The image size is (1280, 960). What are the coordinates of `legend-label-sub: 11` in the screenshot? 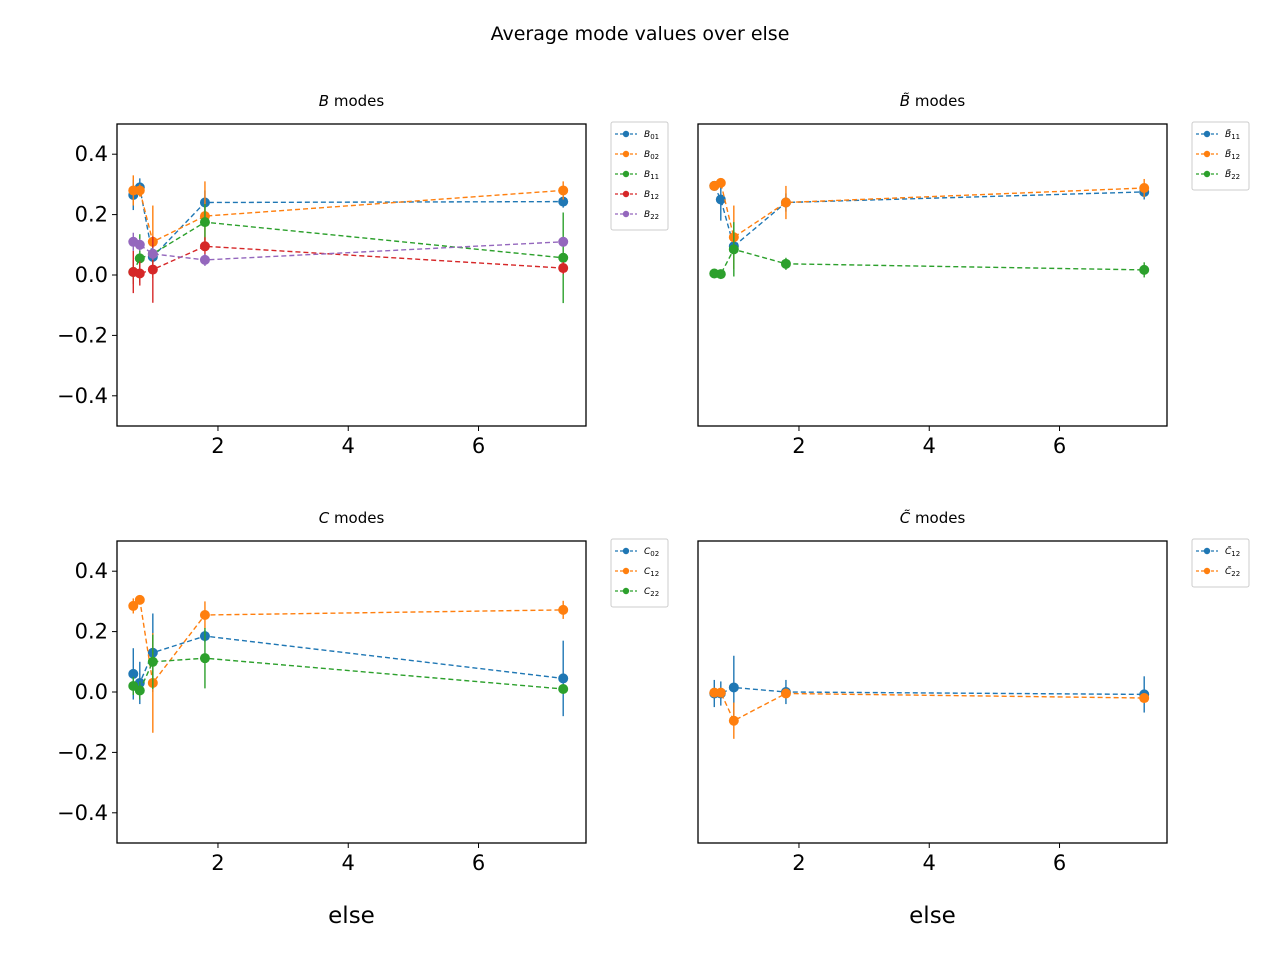 It's located at (1235, 137).